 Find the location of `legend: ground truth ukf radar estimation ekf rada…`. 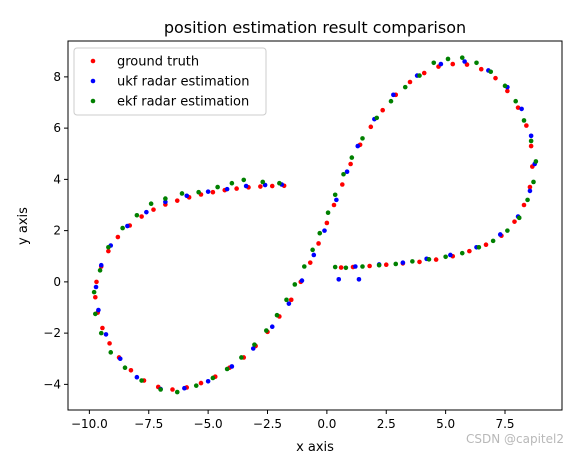

legend: ground truth ukf radar estimation ekf rada… is located at coordinates (170, 81).